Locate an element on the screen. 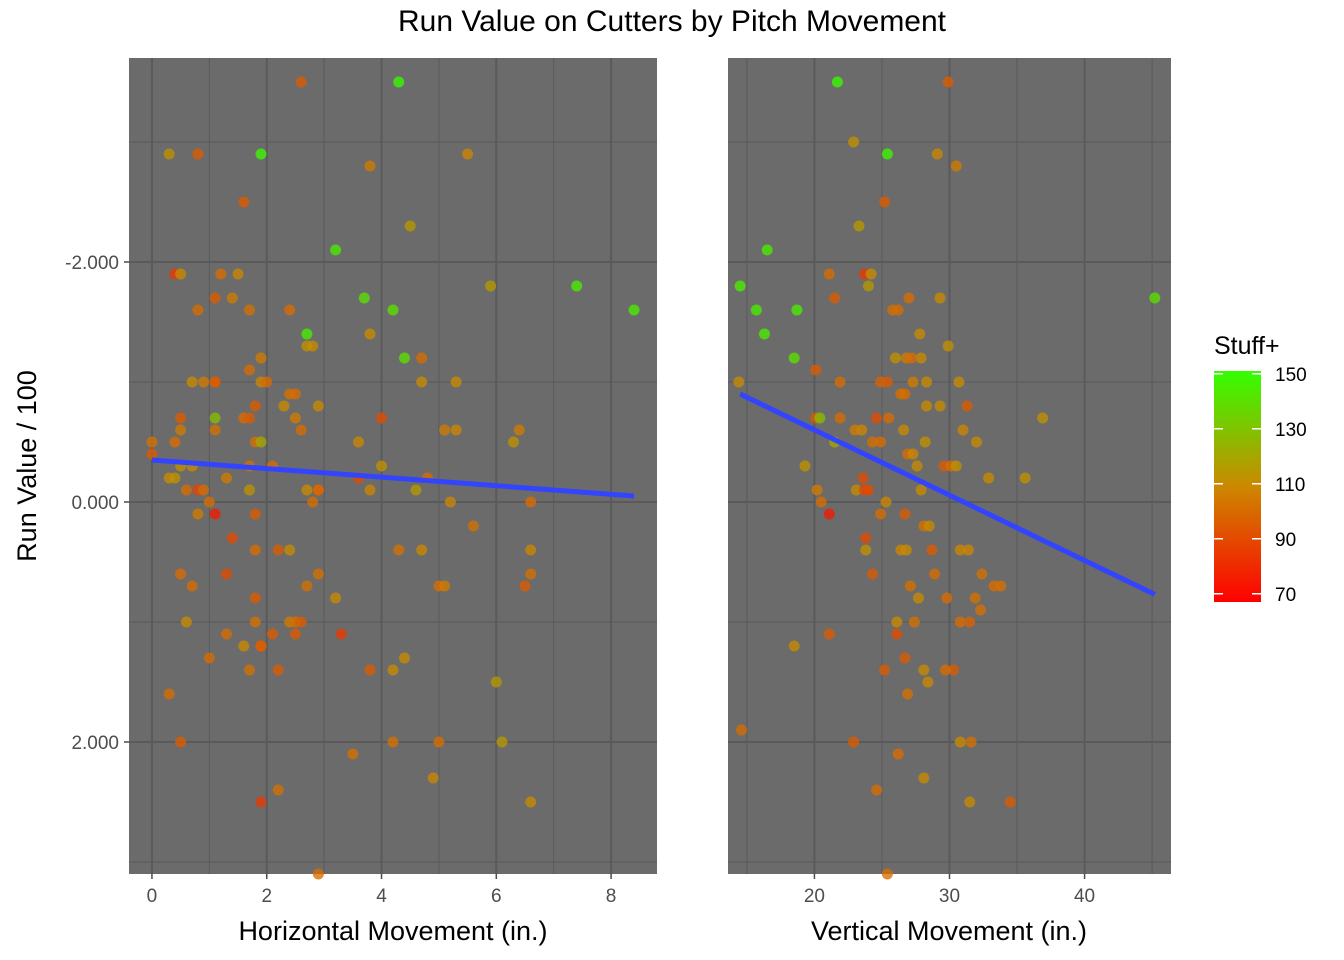 Image resolution: width=1344 pixels, height=960 pixels. y-tick-label: -2.000 is located at coordinates (92, 263).